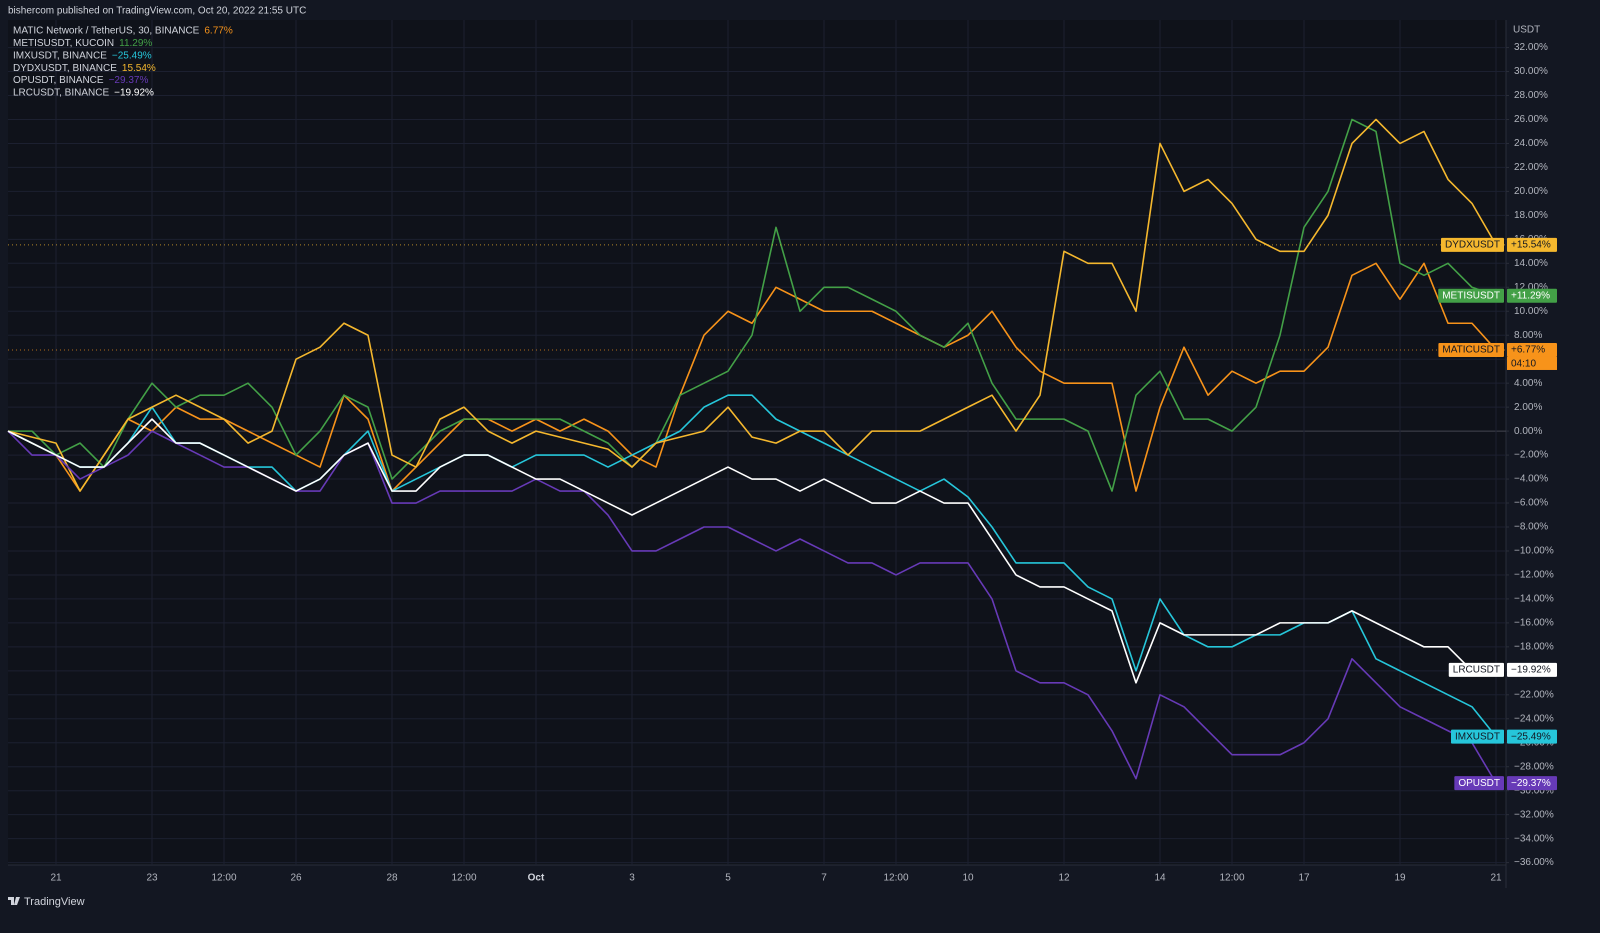 The width and height of the screenshot is (1600, 933). What do you see at coordinates (1531, 143) in the screenshot?
I see `y-tick-label: 24.00%` at bounding box center [1531, 143].